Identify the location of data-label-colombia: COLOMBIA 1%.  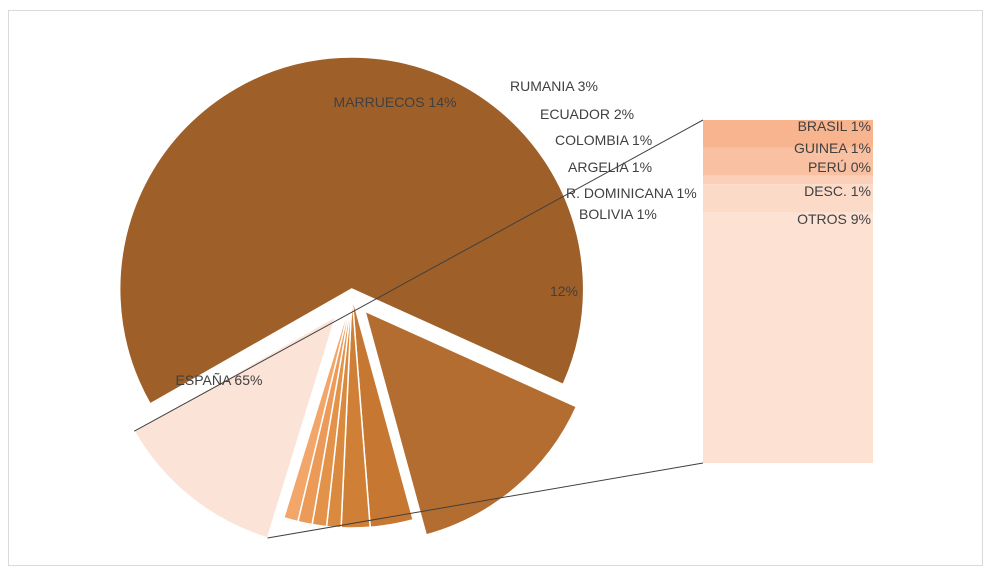
(603, 140).